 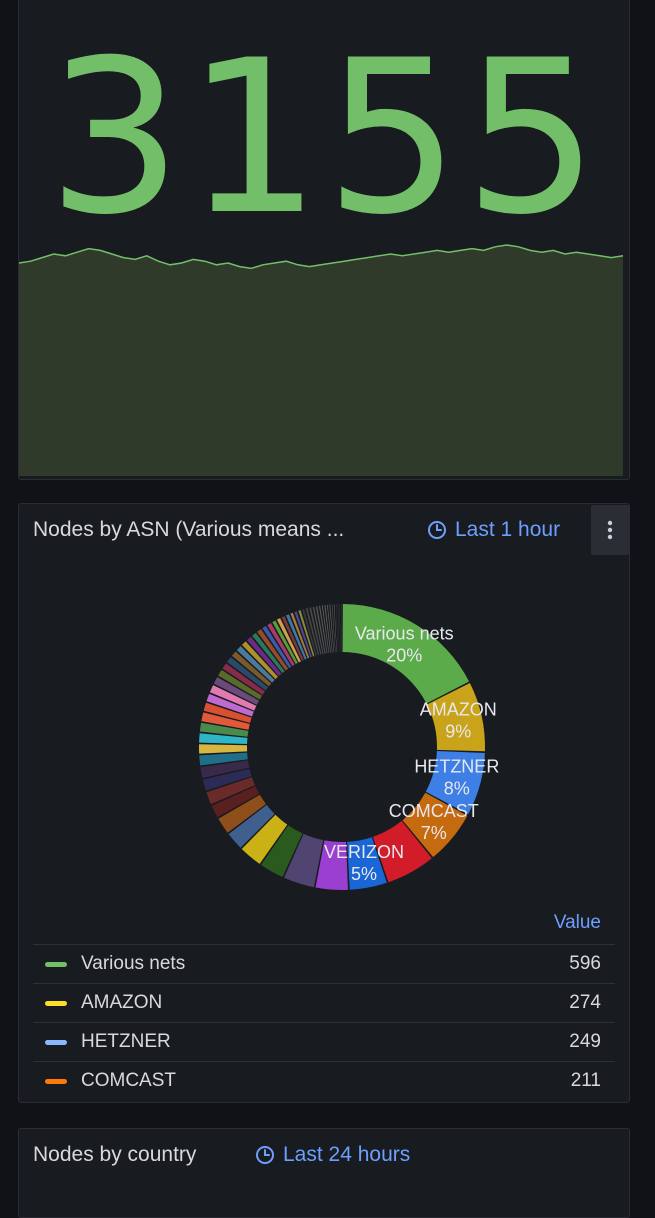 I want to click on panel-title: Nodes by country, so click(x=114, y=1155).